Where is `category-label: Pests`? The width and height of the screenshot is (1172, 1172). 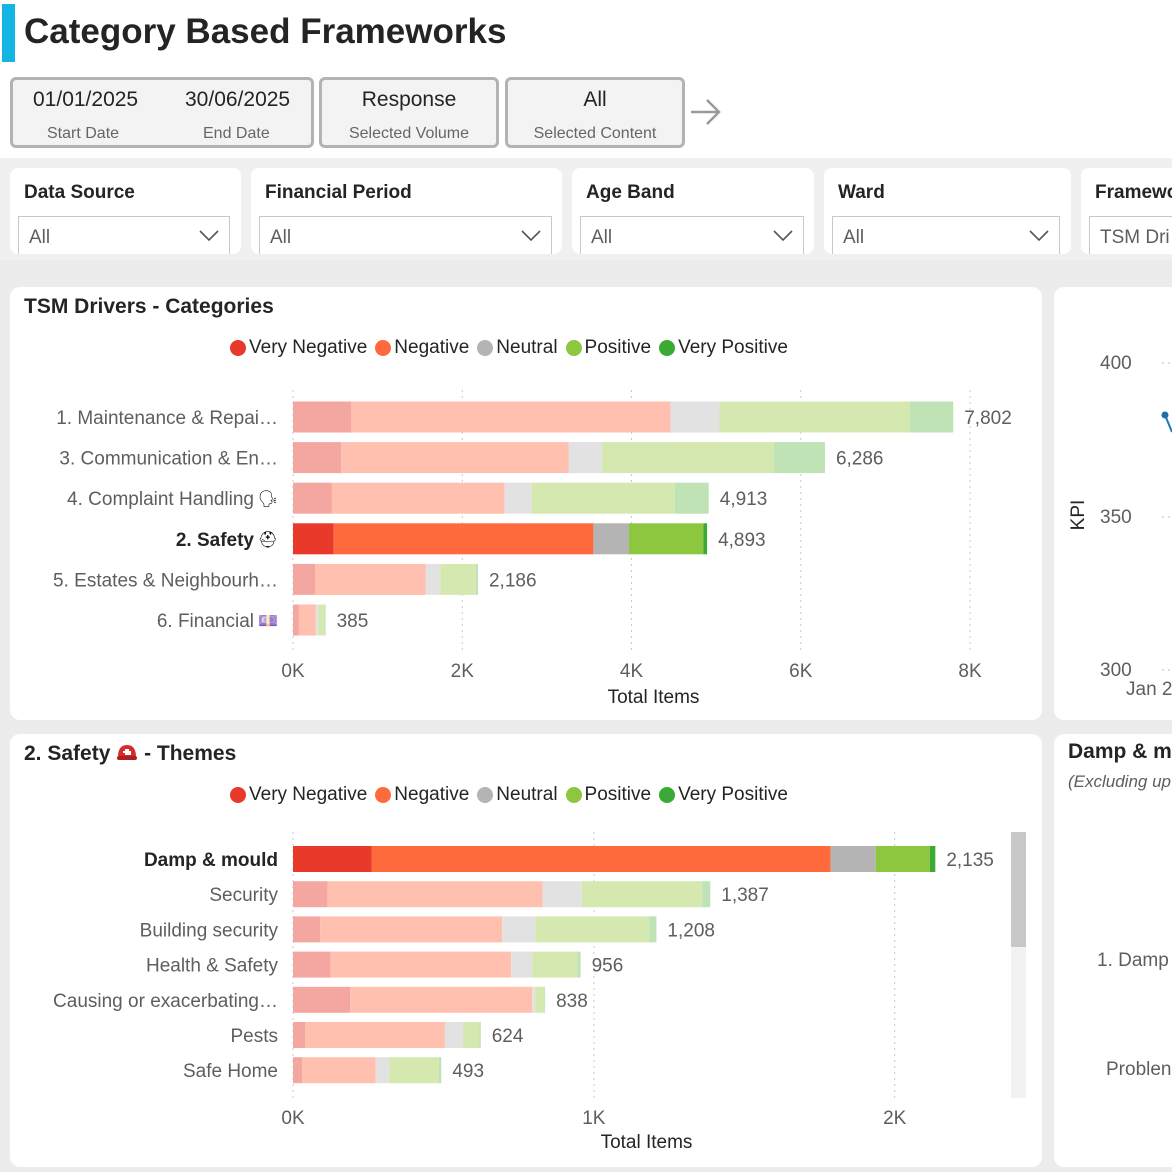 category-label: Pests is located at coordinates (254, 1036).